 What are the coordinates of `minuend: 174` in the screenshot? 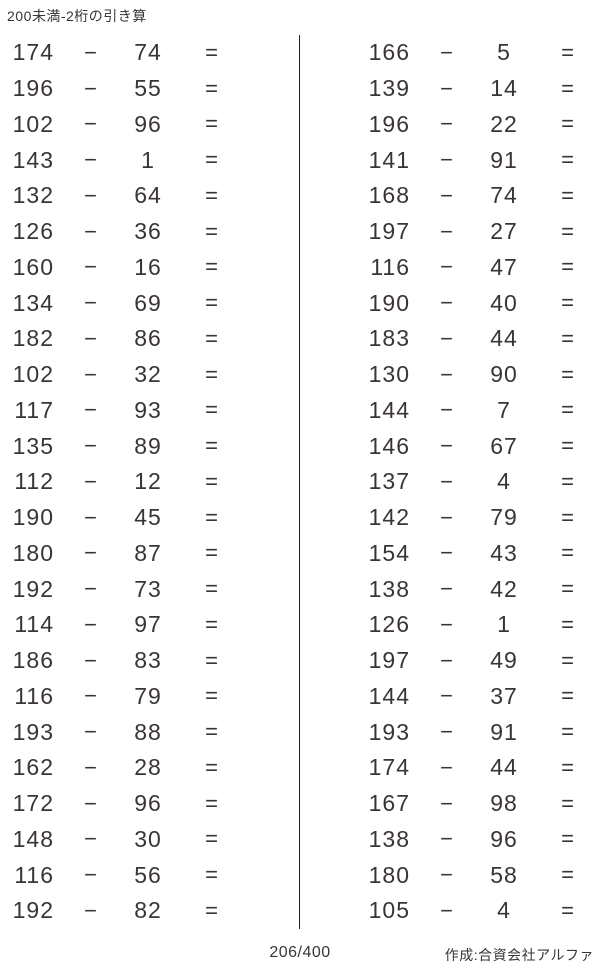 It's located at (389, 767).